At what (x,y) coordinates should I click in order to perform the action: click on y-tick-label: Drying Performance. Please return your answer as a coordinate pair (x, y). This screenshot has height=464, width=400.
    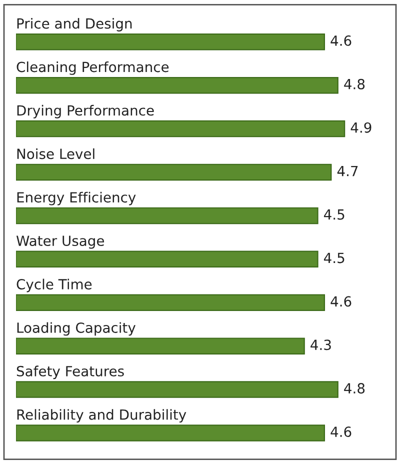
    Looking at the image, I should click on (85, 111).